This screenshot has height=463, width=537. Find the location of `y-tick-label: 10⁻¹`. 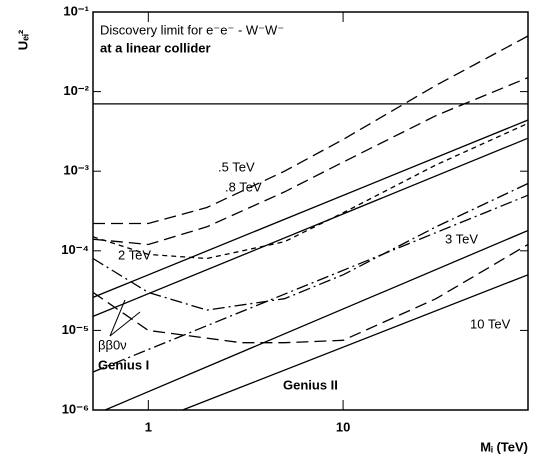

y-tick-label: 10⁻¹ is located at coordinates (76, 10).